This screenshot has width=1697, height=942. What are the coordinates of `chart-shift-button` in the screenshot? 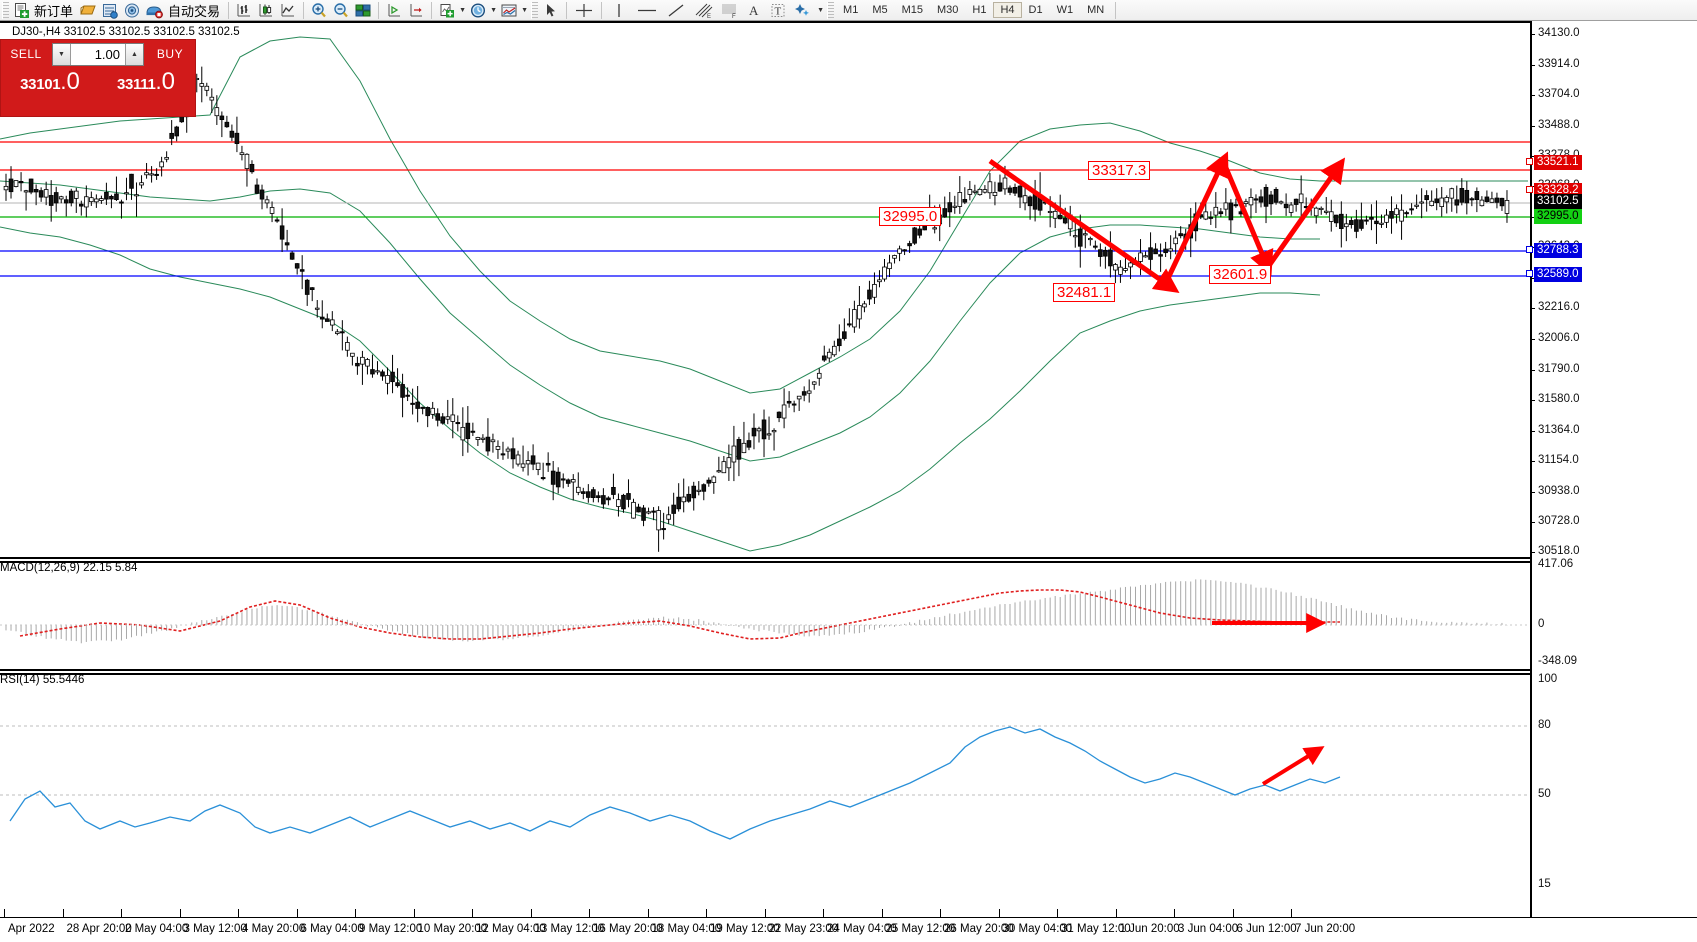 It's located at (394, 10).